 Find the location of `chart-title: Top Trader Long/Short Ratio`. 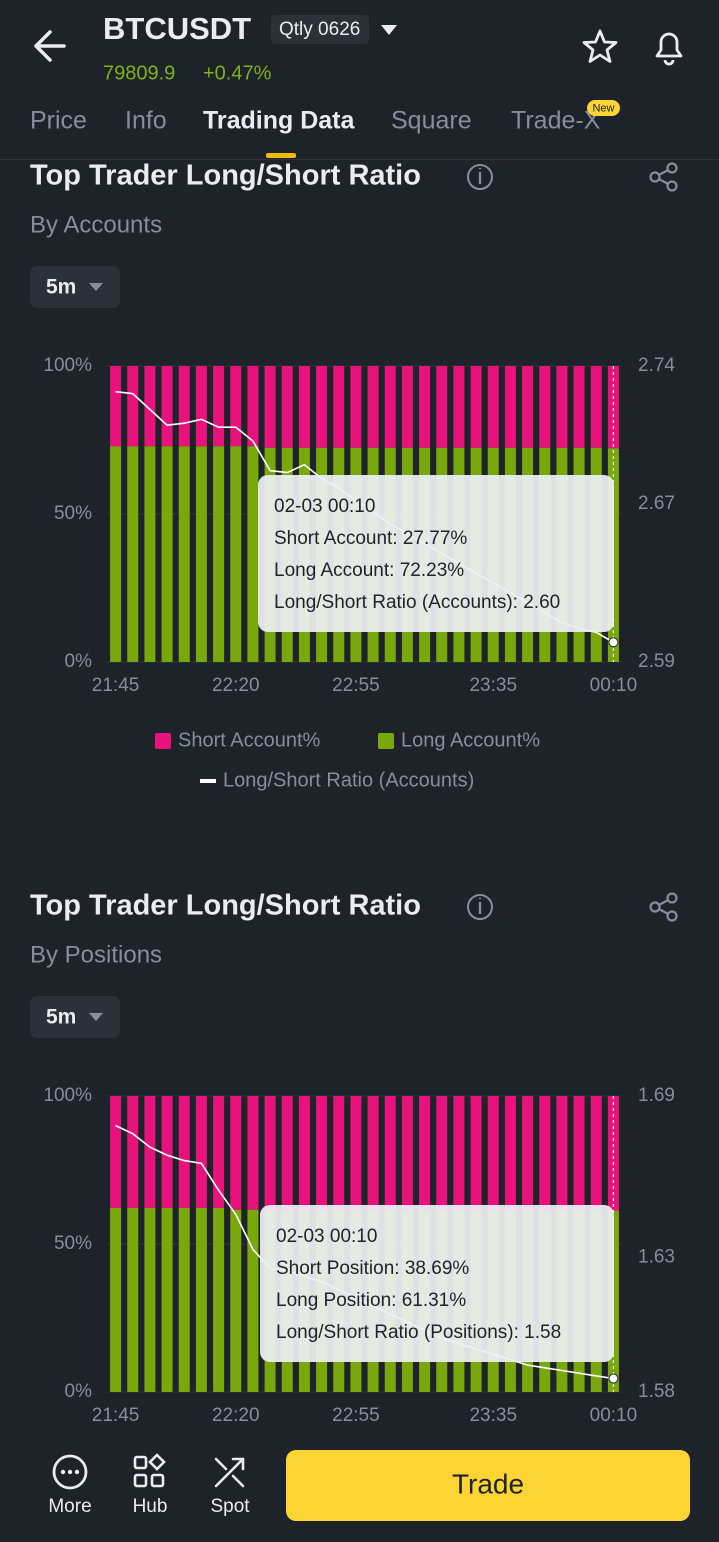

chart-title: Top Trader Long/Short Ratio is located at coordinates (225, 176).